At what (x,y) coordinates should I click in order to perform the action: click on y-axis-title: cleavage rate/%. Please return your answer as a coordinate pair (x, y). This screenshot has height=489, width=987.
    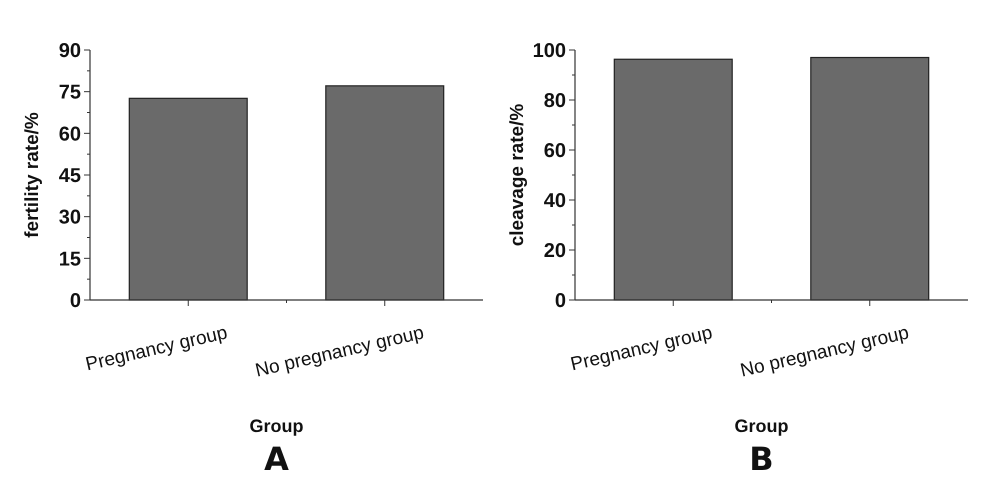
    Looking at the image, I should click on (517, 175).